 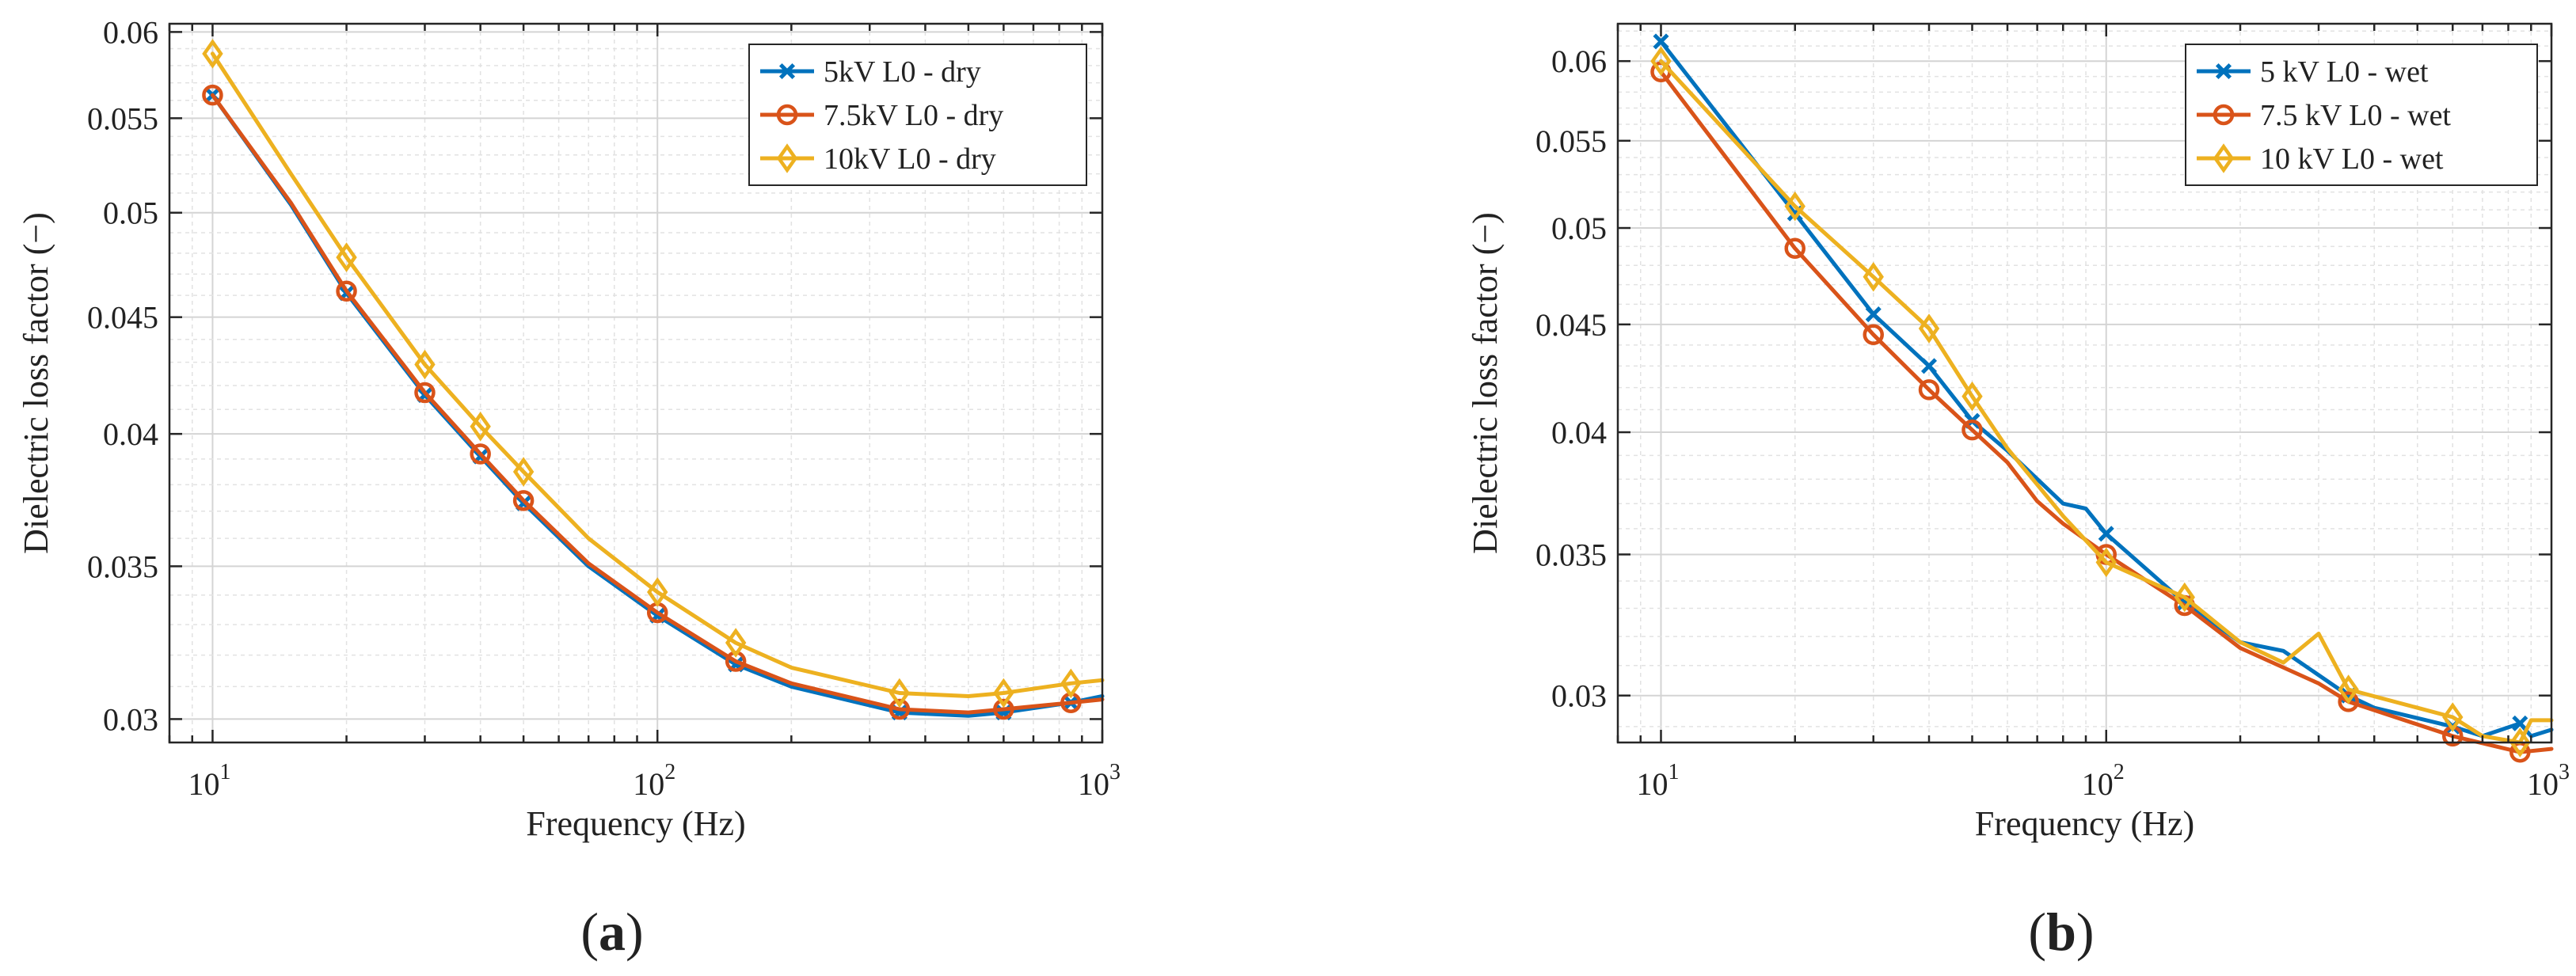 I want to click on legend-entry: 10 kV L0 - wet, so click(x=2320, y=159).